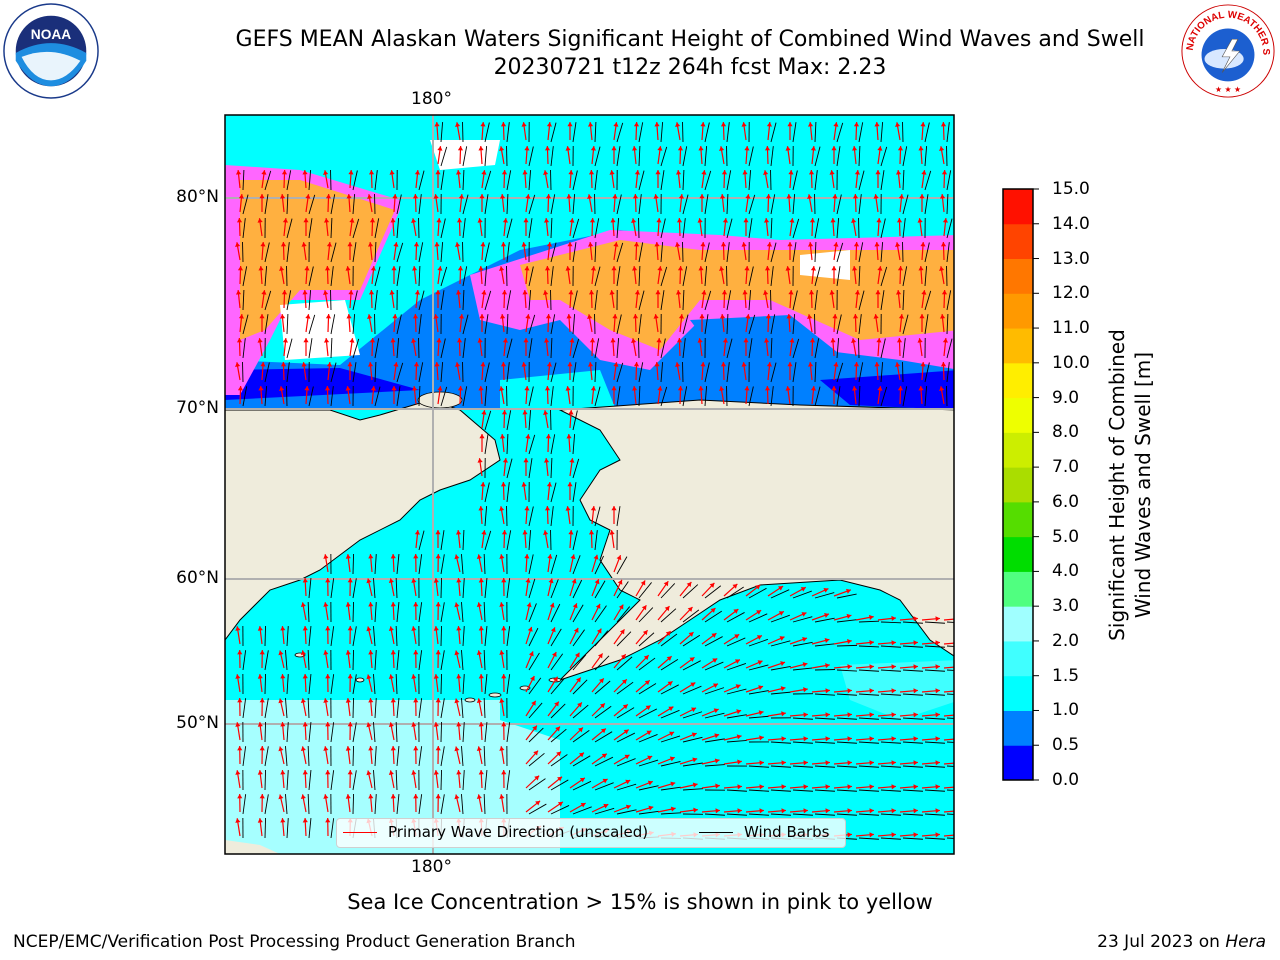 The height and width of the screenshot is (960, 1280). What do you see at coordinates (1071, 328) in the screenshot?
I see `colorbar-tick-label: 11.0` at bounding box center [1071, 328].